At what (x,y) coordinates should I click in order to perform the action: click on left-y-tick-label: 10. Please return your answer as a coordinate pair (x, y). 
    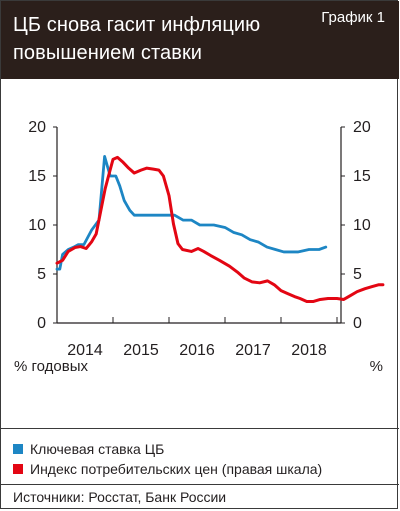
    Looking at the image, I should click on (37, 225).